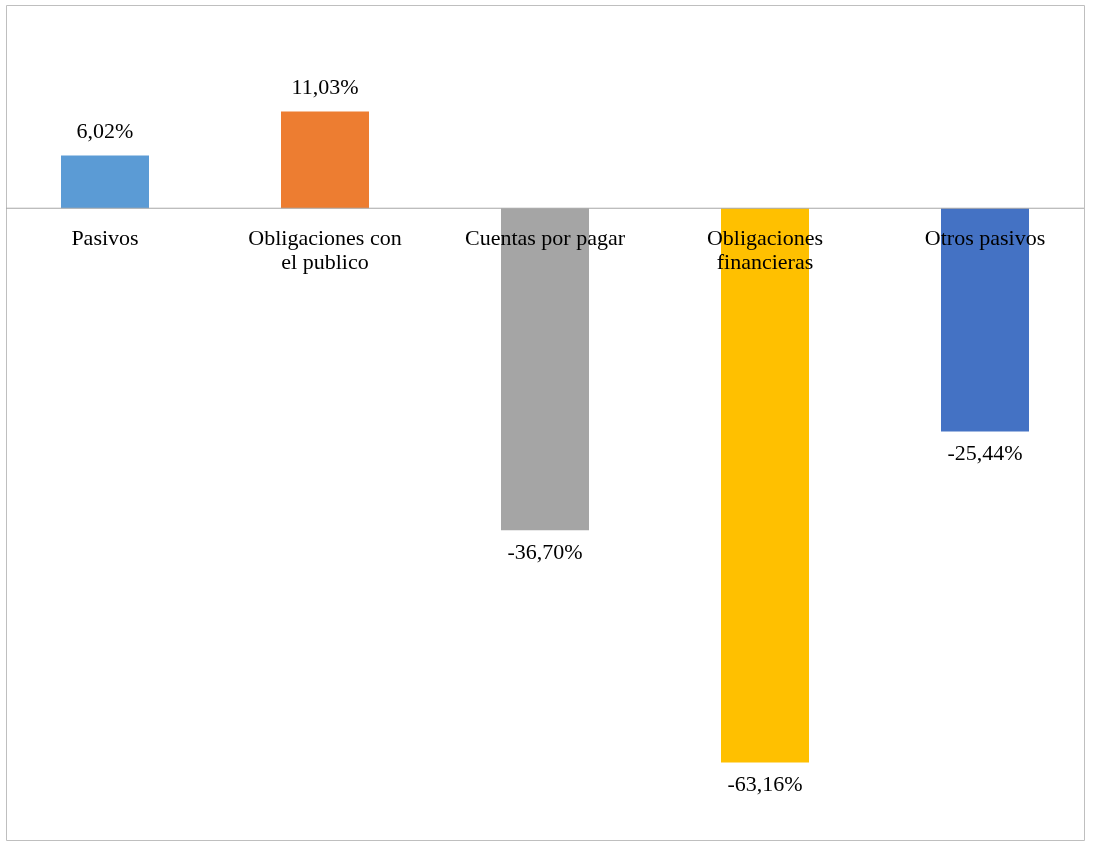 Image resolution: width=1105 pixels, height=859 pixels. Describe the element at coordinates (765, 784) in the screenshot. I see `data-label: -63,16%` at that location.